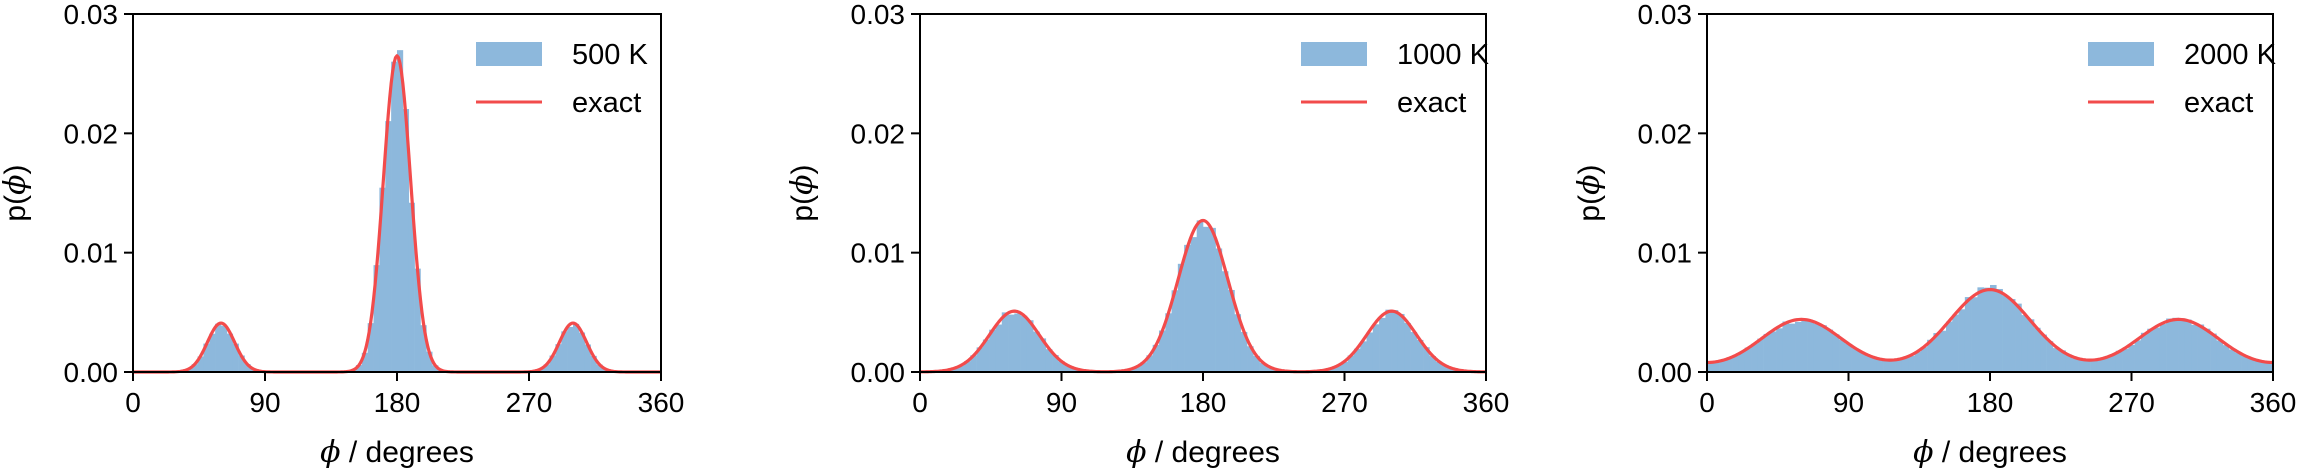  I want to click on legend: 500 K exact, so click(562, 79).